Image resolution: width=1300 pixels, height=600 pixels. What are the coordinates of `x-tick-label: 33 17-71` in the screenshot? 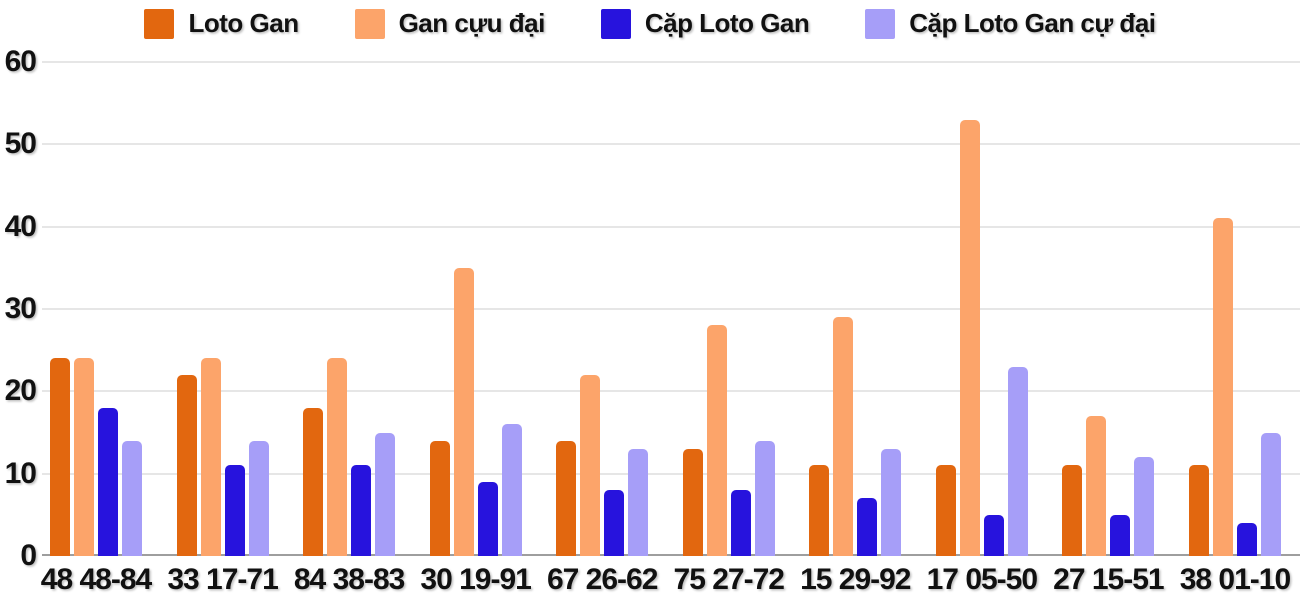 It's located at (222, 579).